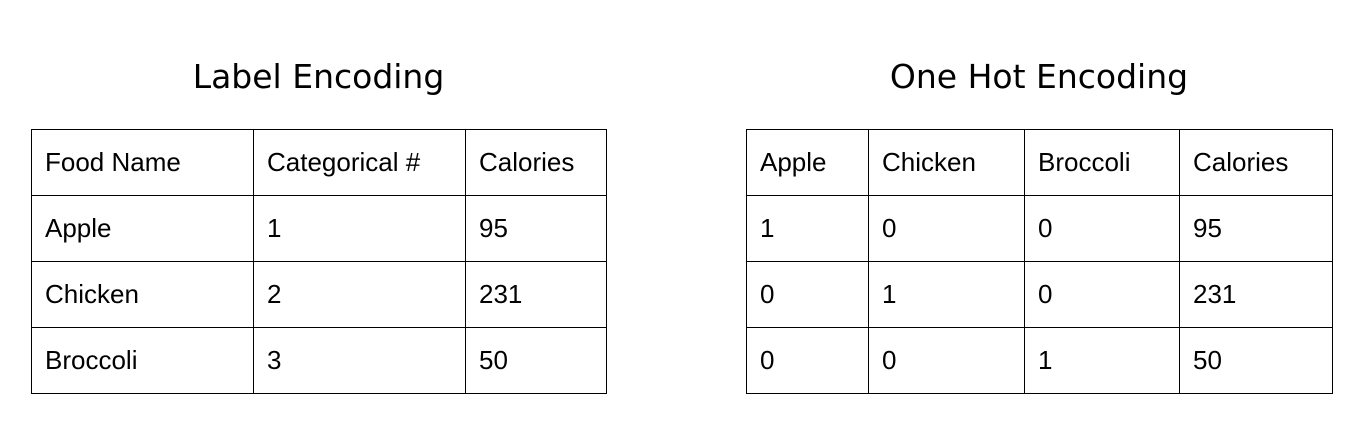 This screenshot has height=448, width=1368. I want to click on table-cell: 3, so click(359, 360).